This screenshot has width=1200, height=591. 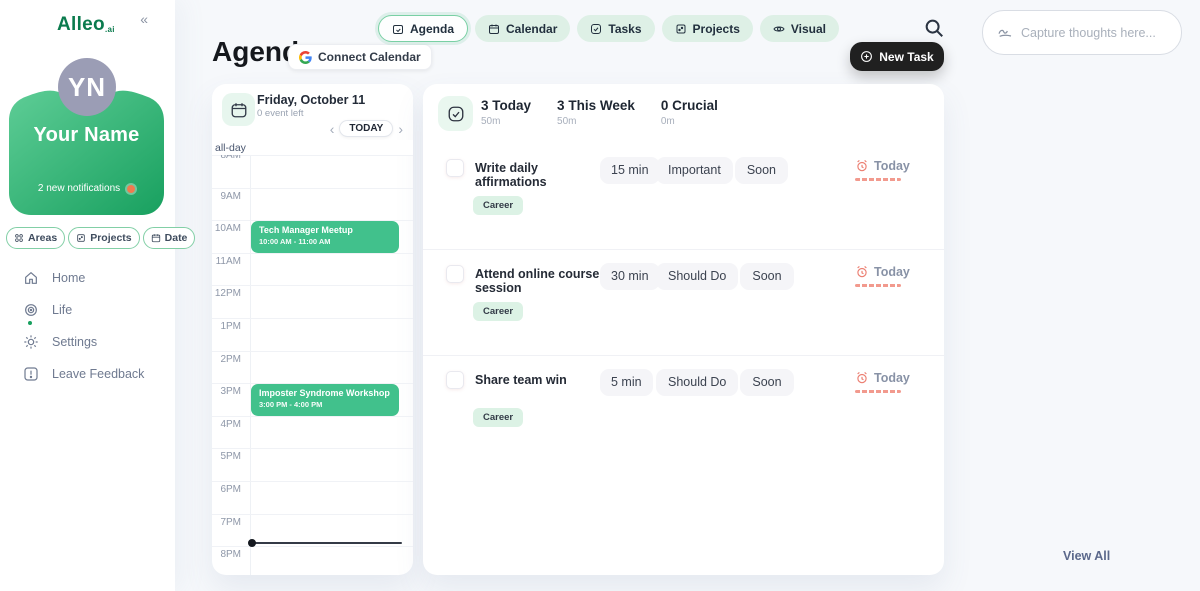 I want to click on check-square-icon, so click(x=596, y=28).